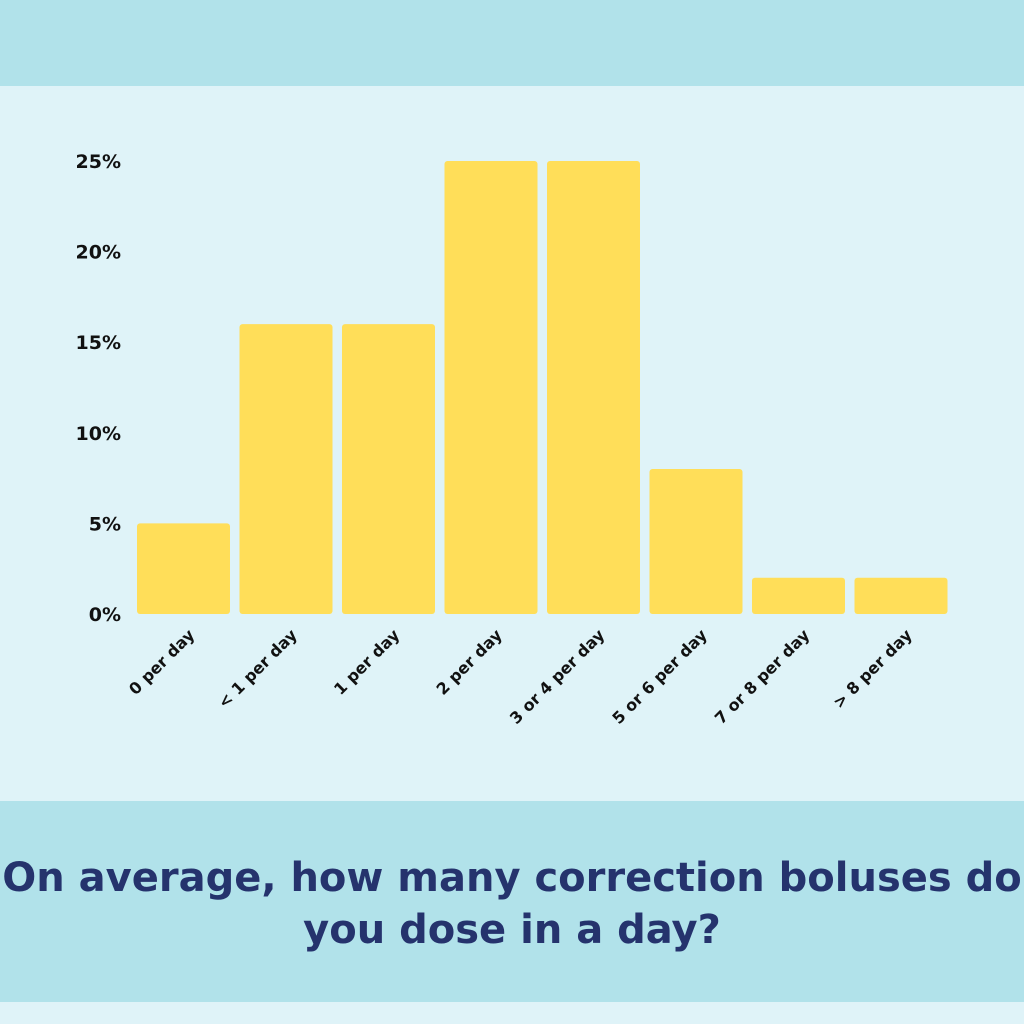  I want to click on x-tick-label: 3 or 4 per day, so click(557, 676).